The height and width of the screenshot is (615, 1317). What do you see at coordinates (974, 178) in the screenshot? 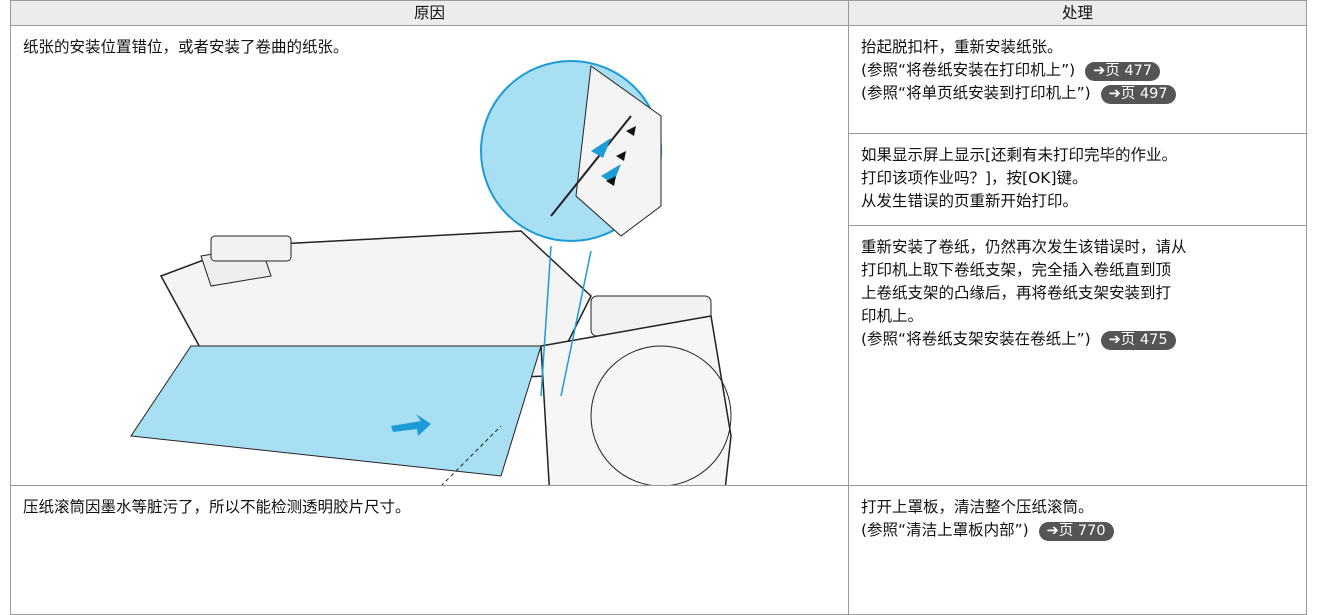
I see `action-text: 打印该项作业吗？]，按[OK]键。` at bounding box center [974, 178].